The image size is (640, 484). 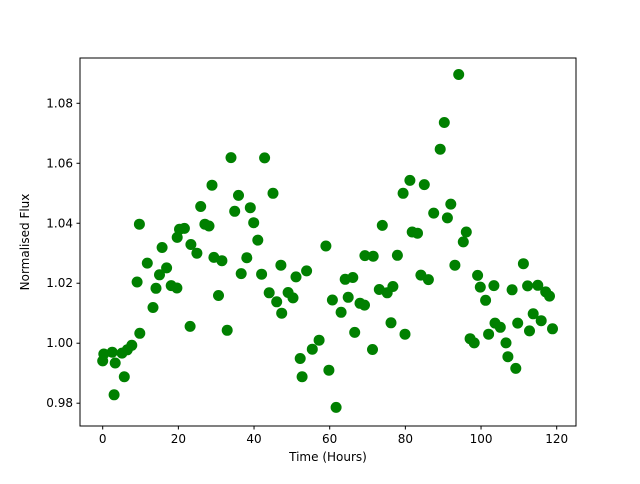 I want to click on y-tick-label: 1.06, so click(x=59, y=163).